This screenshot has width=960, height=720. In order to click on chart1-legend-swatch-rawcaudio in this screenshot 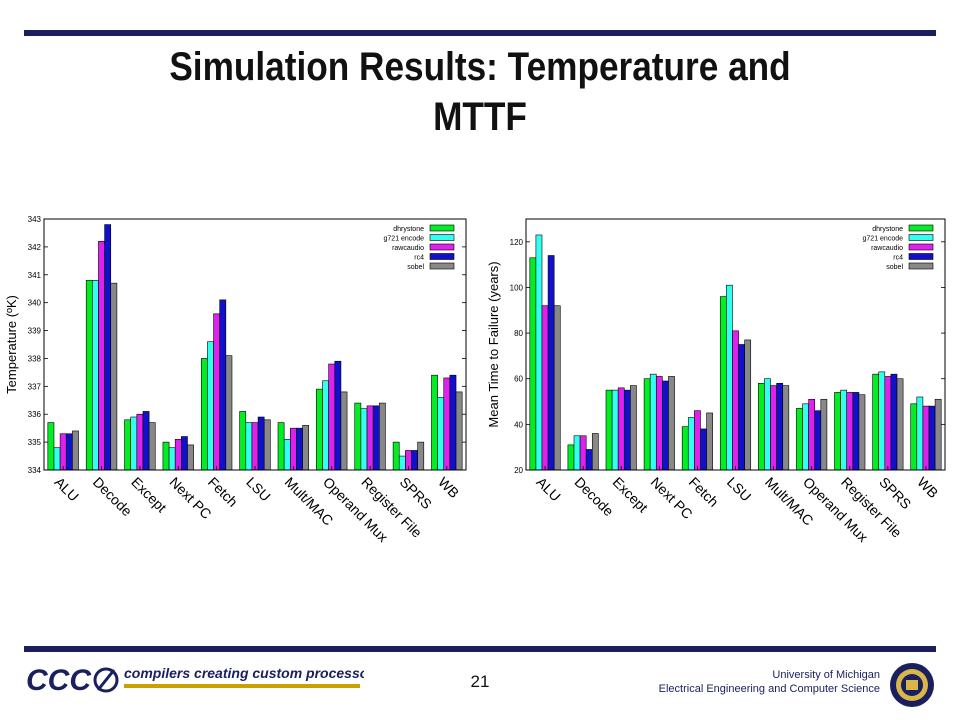, I will do `click(442, 247)`.